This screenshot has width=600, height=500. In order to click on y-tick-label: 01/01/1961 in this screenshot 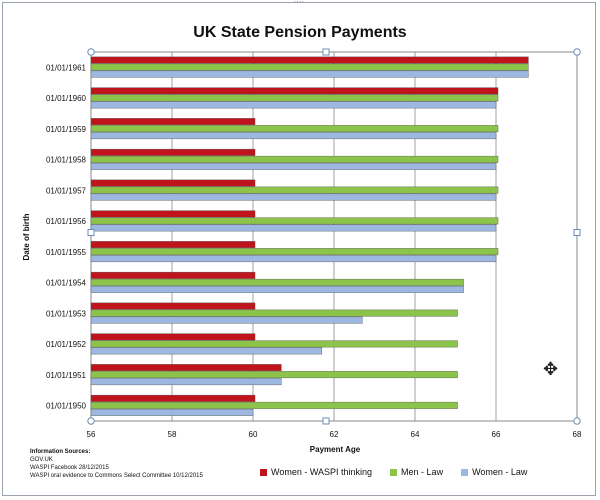, I will do `click(66, 67)`.